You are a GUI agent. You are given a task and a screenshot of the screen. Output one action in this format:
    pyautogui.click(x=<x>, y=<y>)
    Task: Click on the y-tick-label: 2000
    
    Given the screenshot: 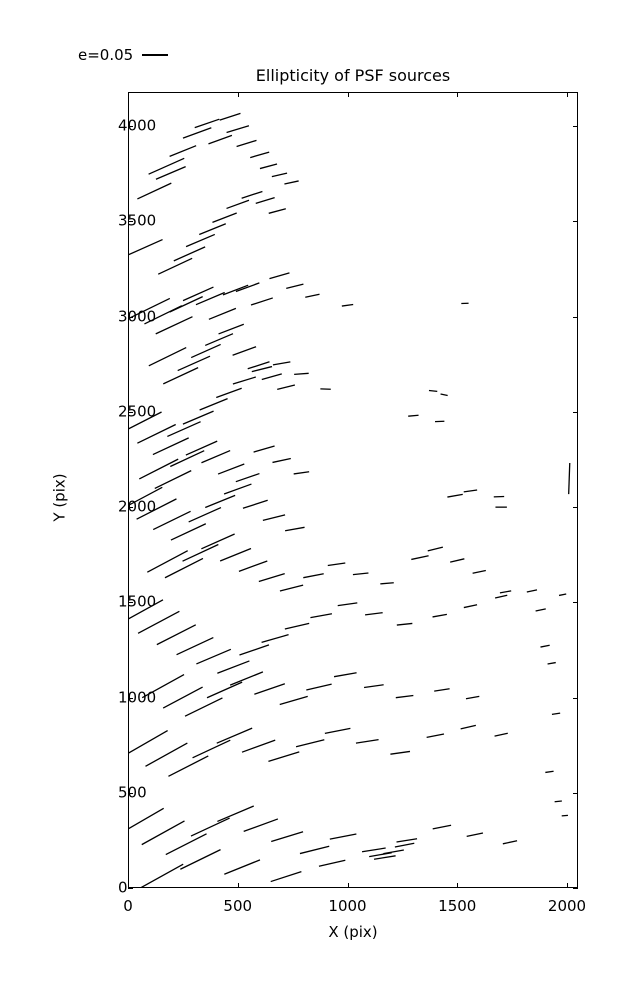 What is the action you would take?
    pyautogui.click(x=137, y=506)
    